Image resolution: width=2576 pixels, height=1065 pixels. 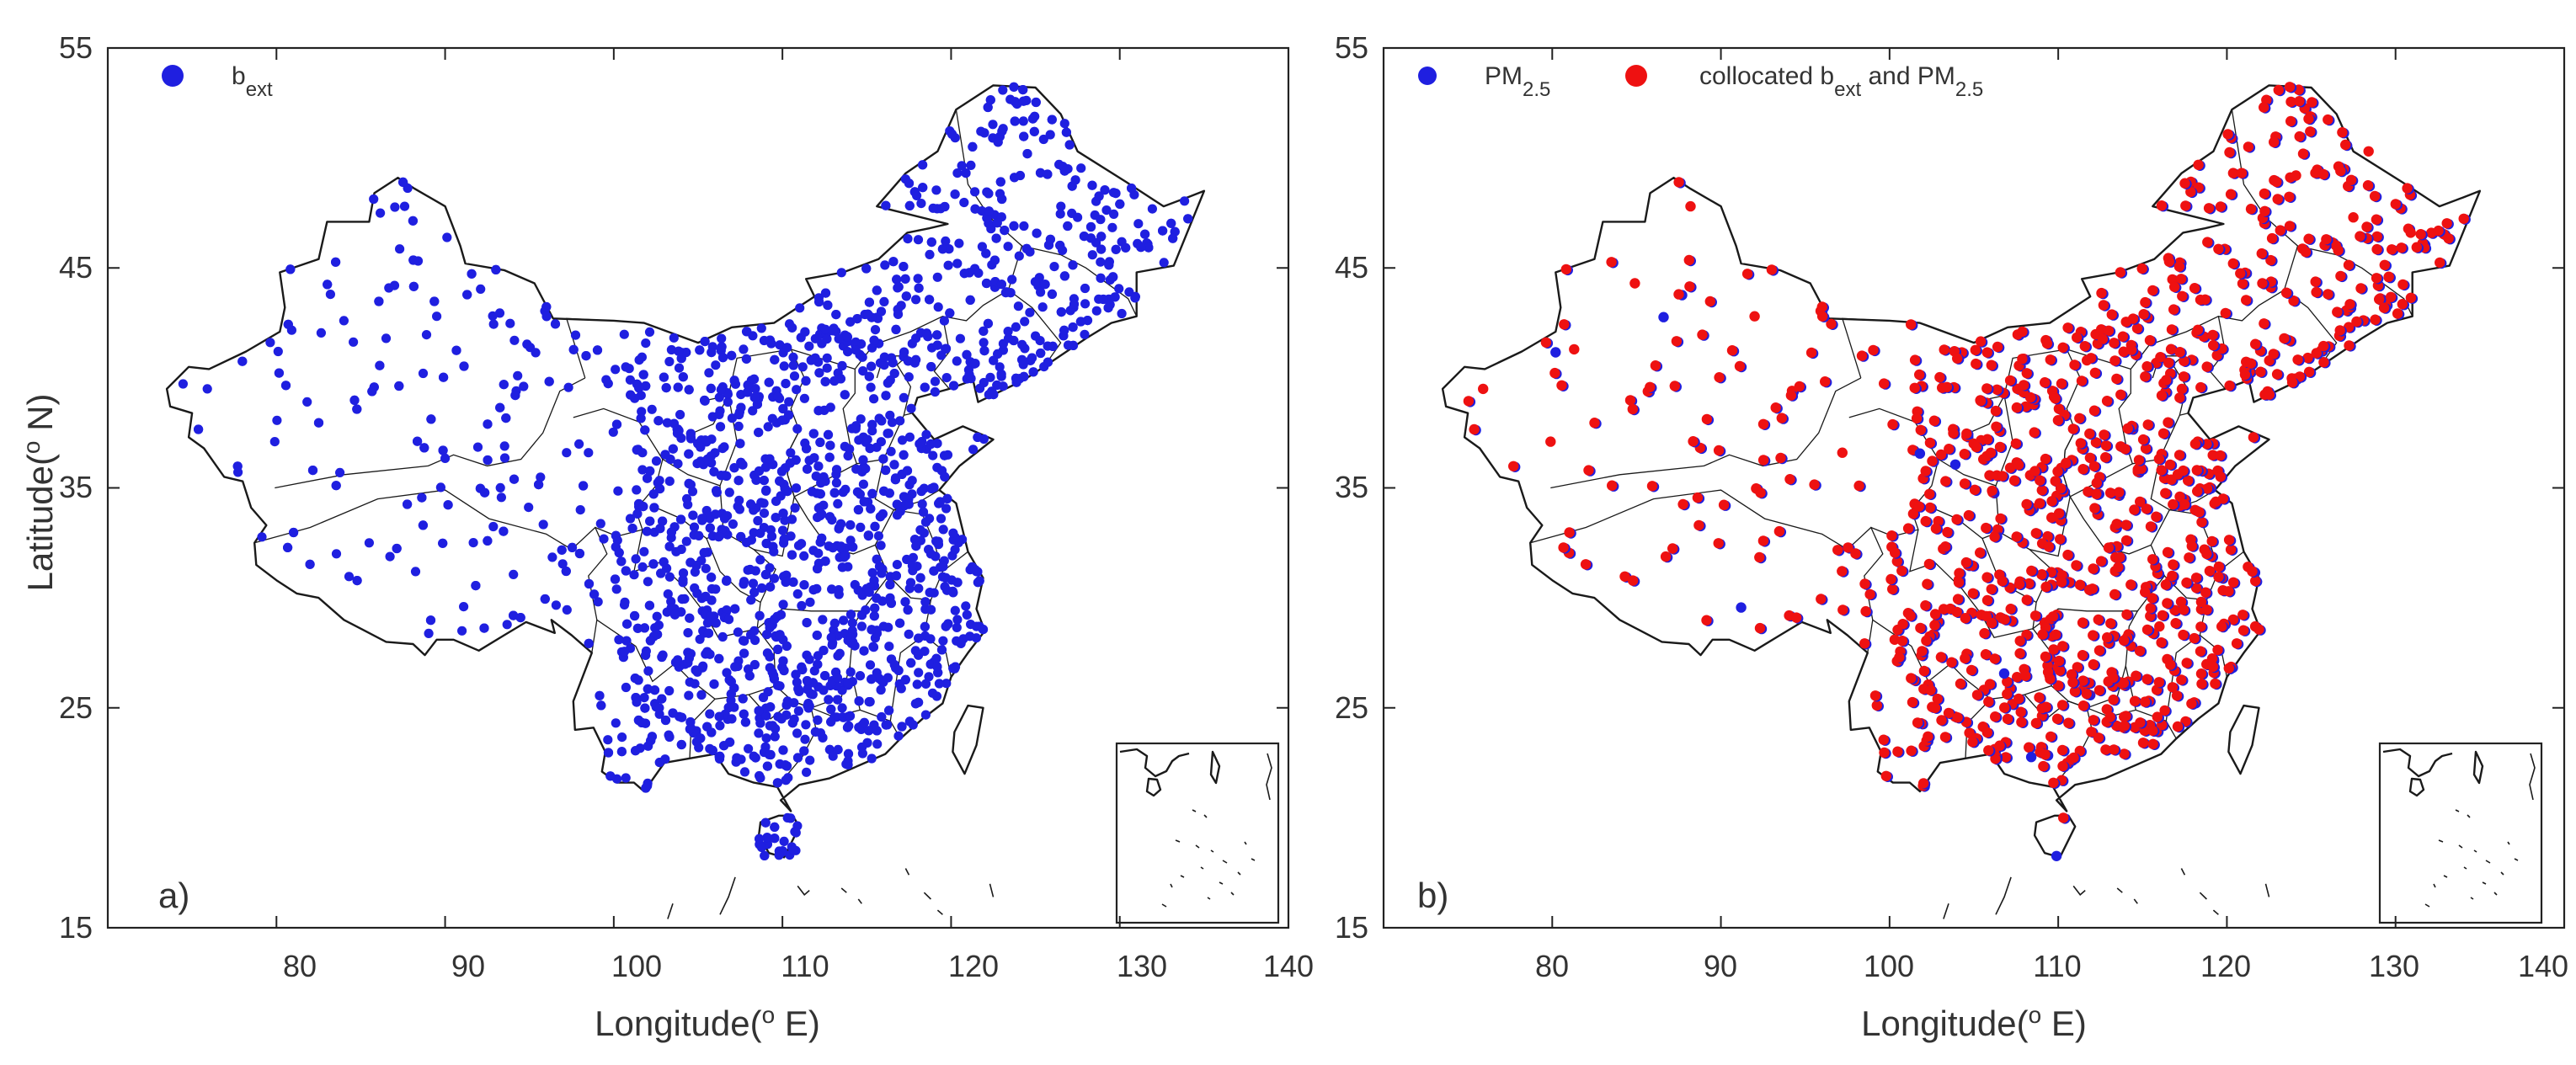 What do you see at coordinates (2213, 638) in the screenshot?
I see `province-boundary` at bounding box center [2213, 638].